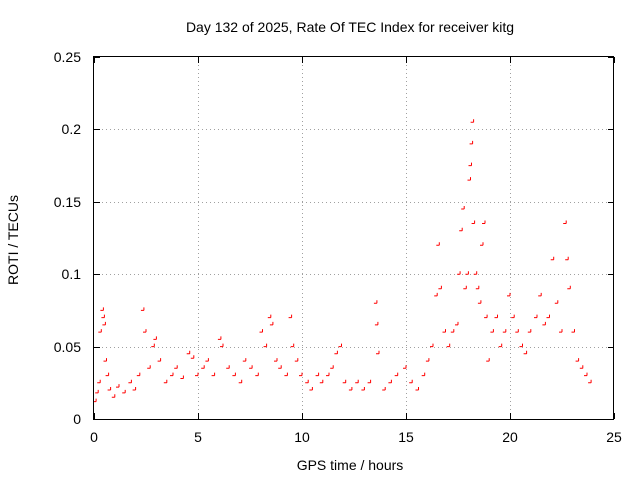 Image resolution: width=640 pixels, height=480 pixels. Describe the element at coordinates (510, 437) in the screenshot. I see `x-tick-label: 20` at that location.